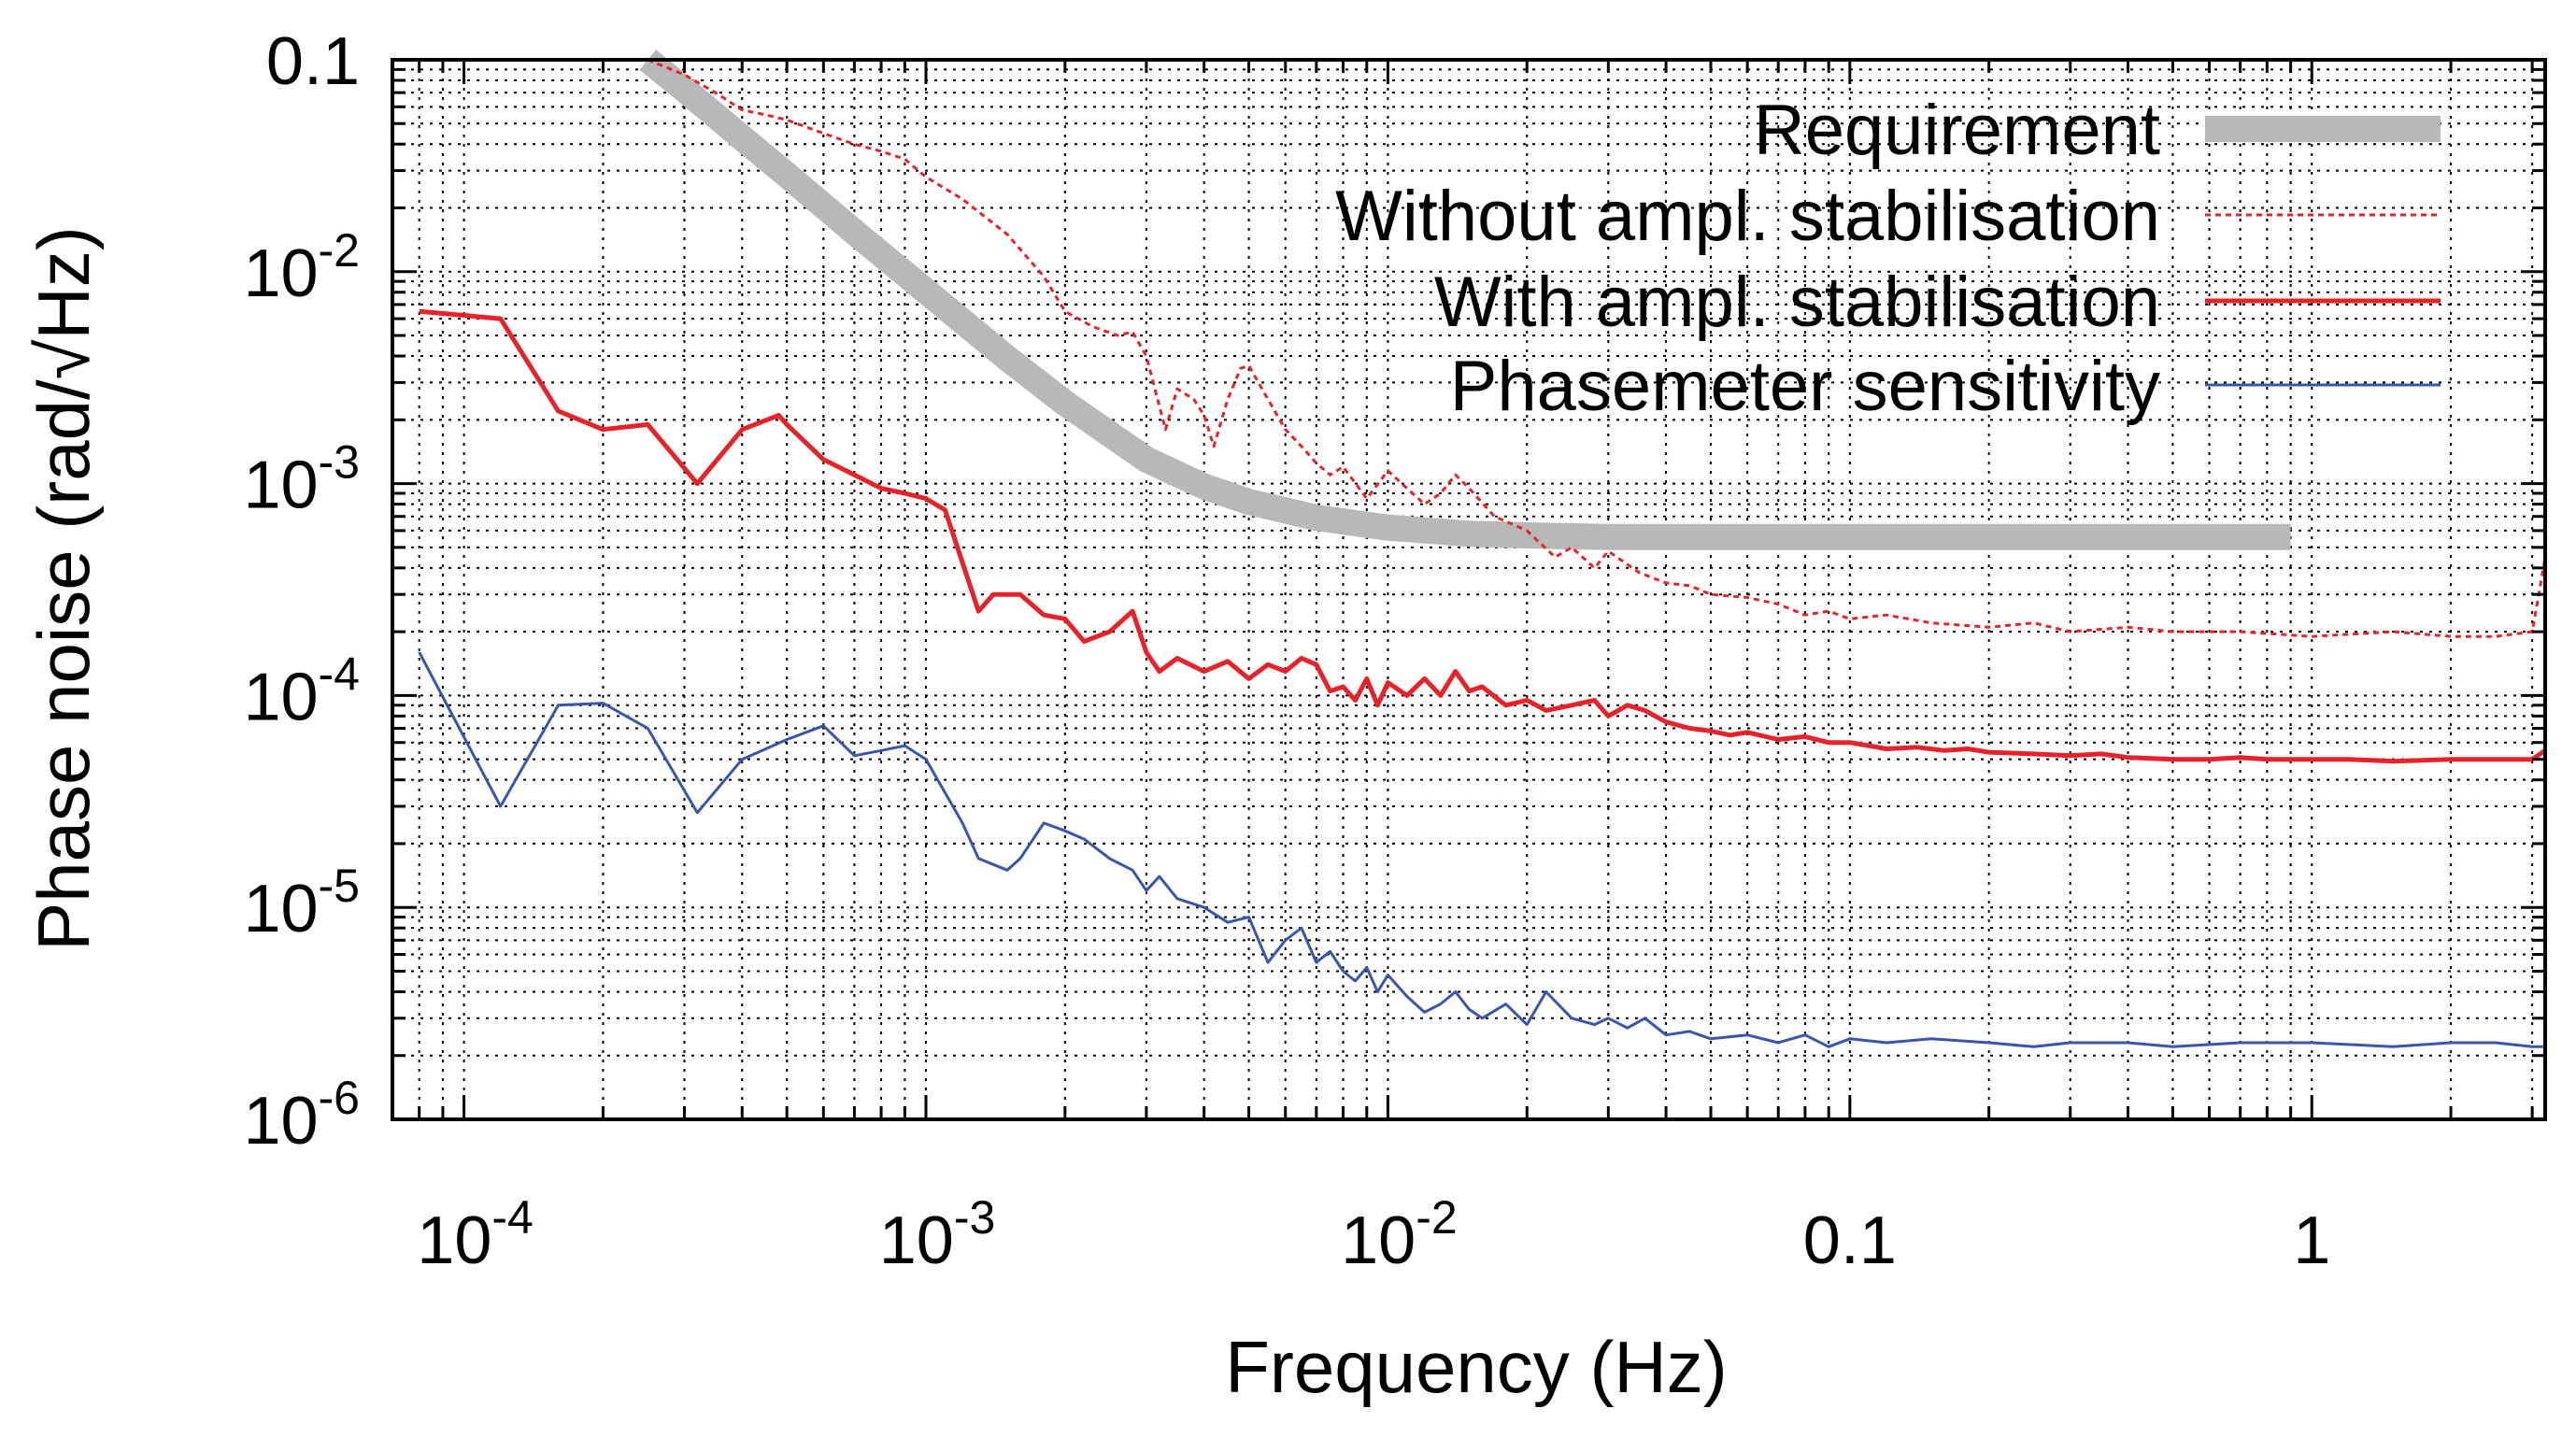 This screenshot has height=1437, width=2576. Describe the element at coordinates (938, 1234) in the screenshot. I see `x-tick-label: 10⁻³` at that location.